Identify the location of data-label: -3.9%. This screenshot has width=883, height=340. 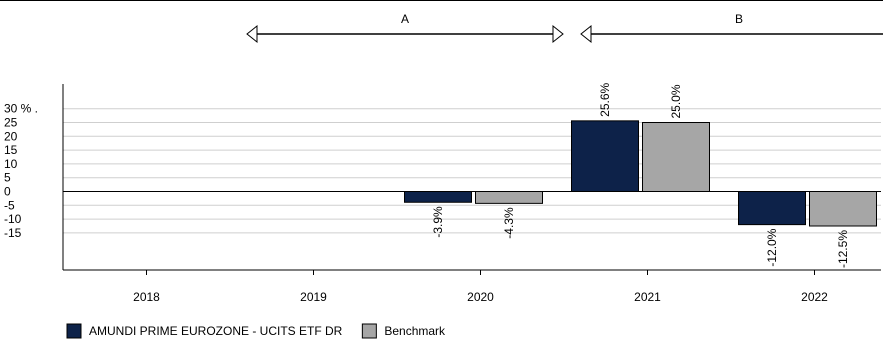
(438, 222).